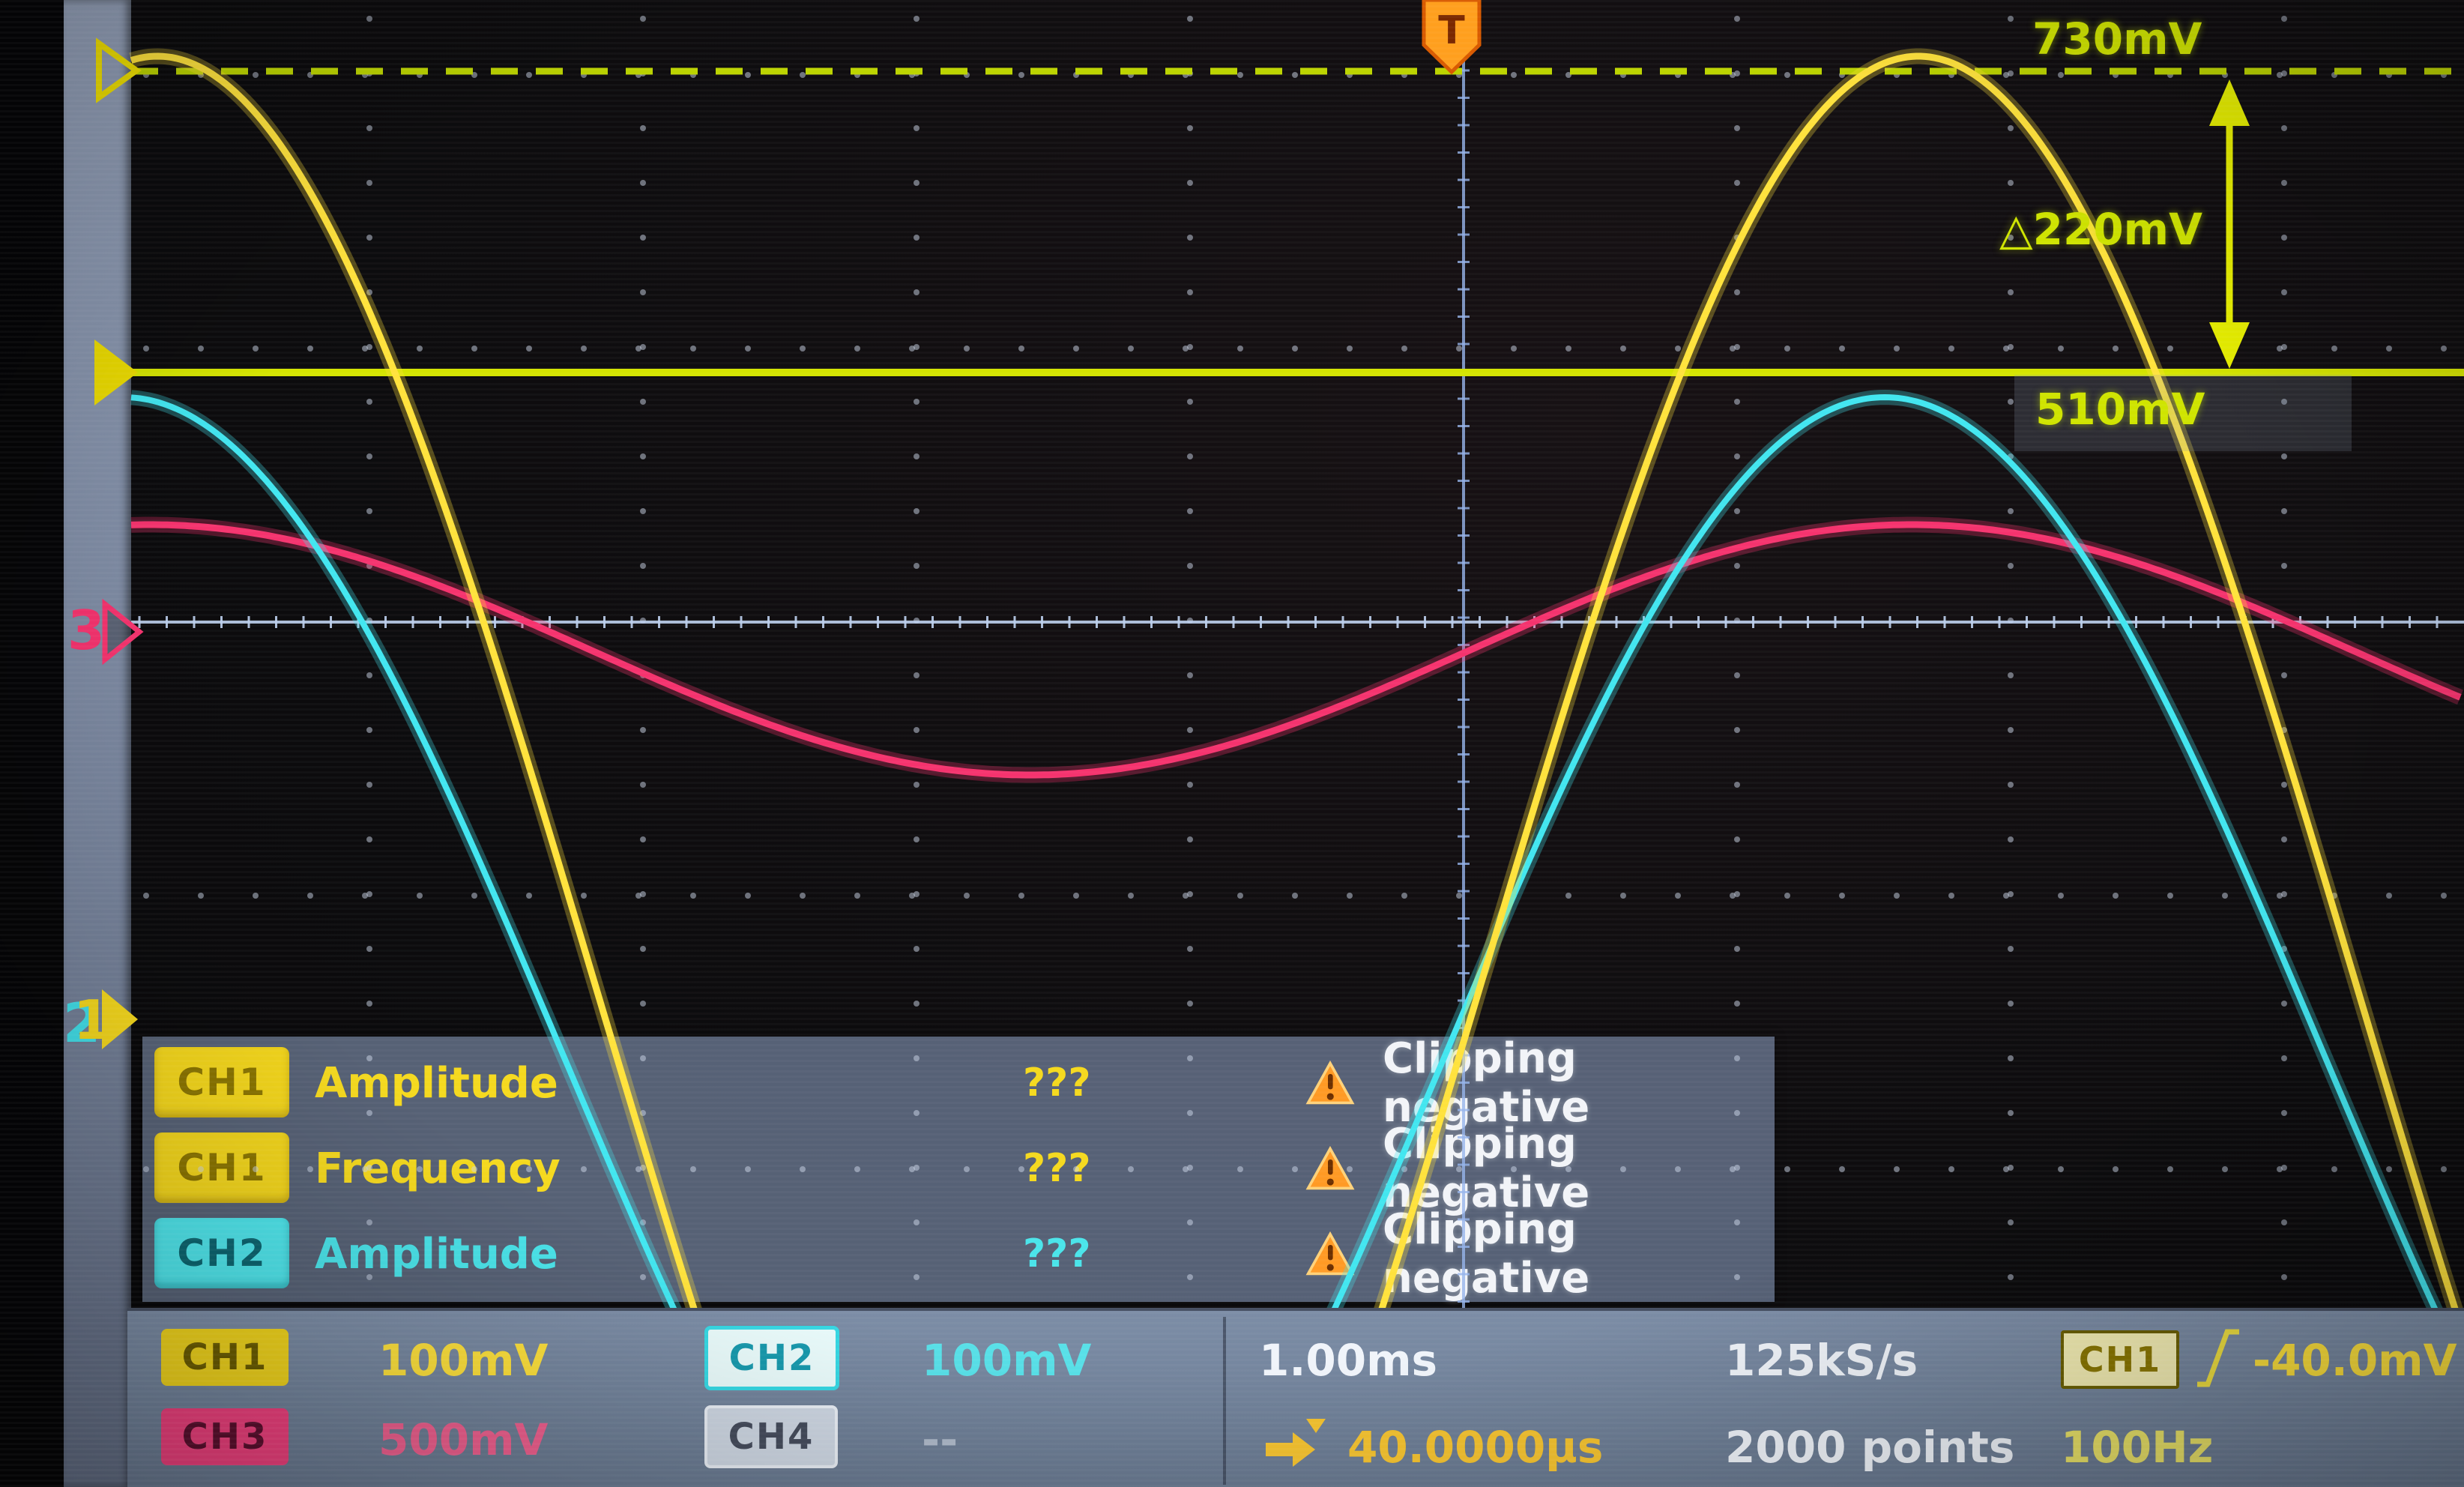 The width and height of the screenshot is (2464, 1487). What do you see at coordinates (225, 1358) in the screenshot?
I see `ch1-scale-badge: CH1` at bounding box center [225, 1358].